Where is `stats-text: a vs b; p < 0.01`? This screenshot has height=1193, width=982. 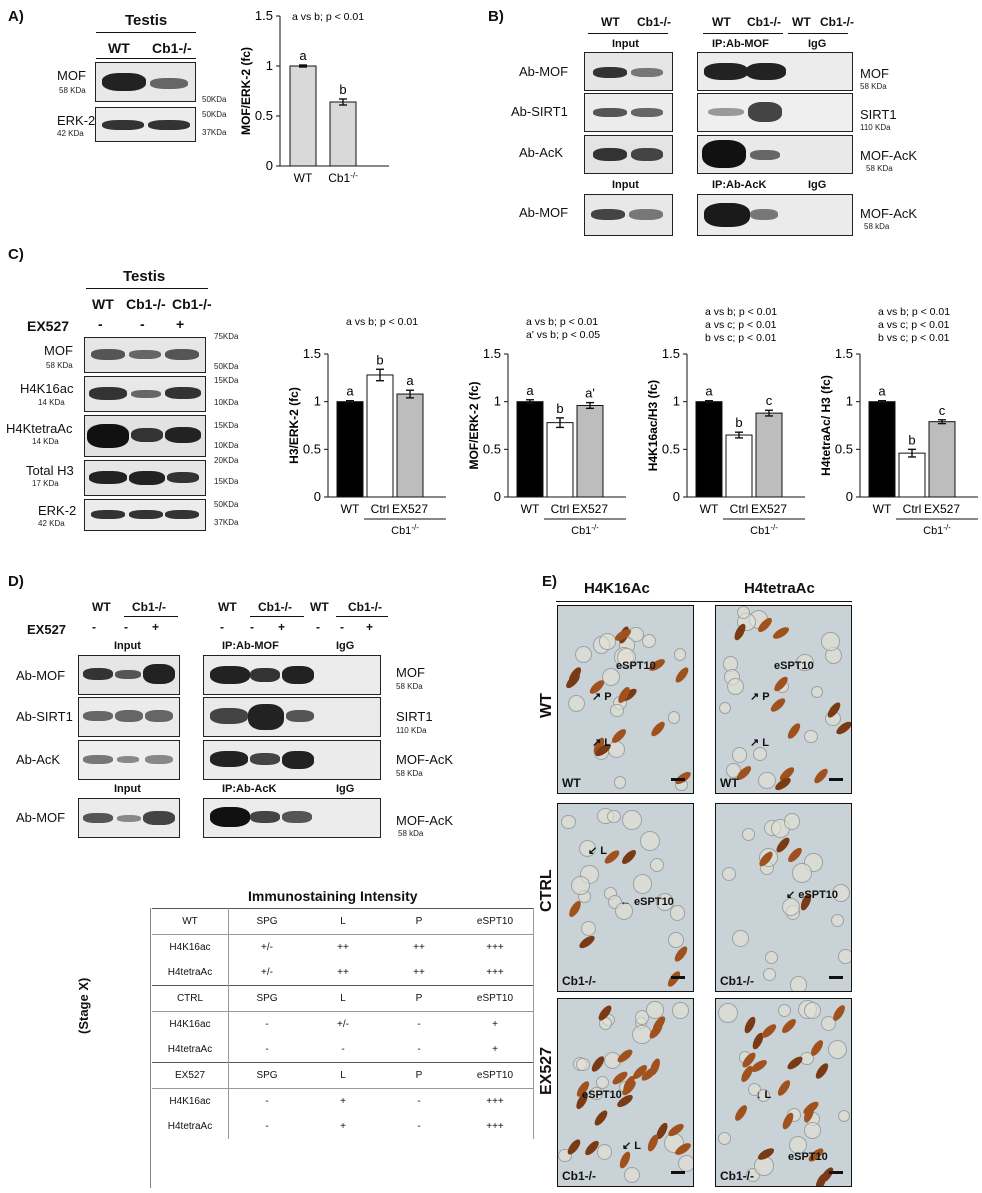
stats-text: a vs b; p < 0.01 is located at coordinates (382, 322).